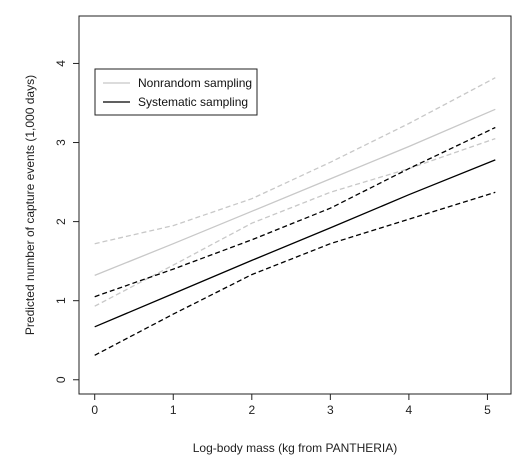  What do you see at coordinates (295, 448) in the screenshot?
I see `x-axis-title: Log-body mass (kg from PANTHERIA)` at bounding box center [295, 448].